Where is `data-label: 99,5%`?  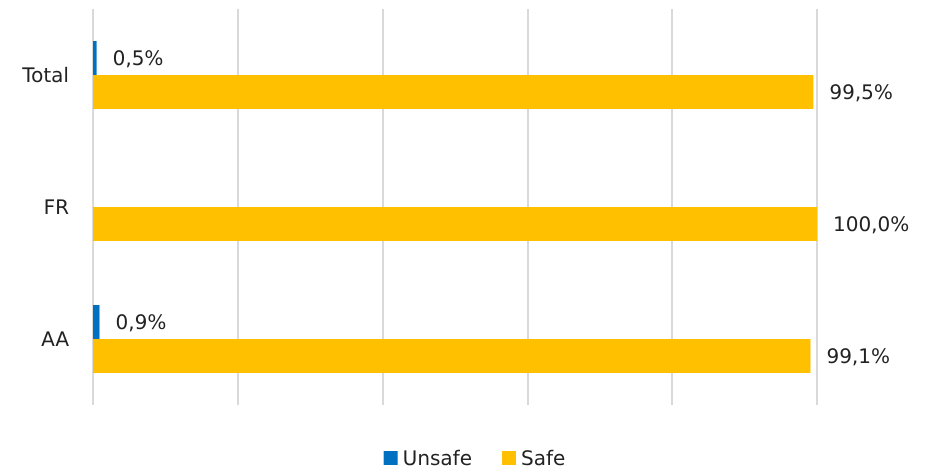
data-label: 99,5% is located at coordinates (861, 92).